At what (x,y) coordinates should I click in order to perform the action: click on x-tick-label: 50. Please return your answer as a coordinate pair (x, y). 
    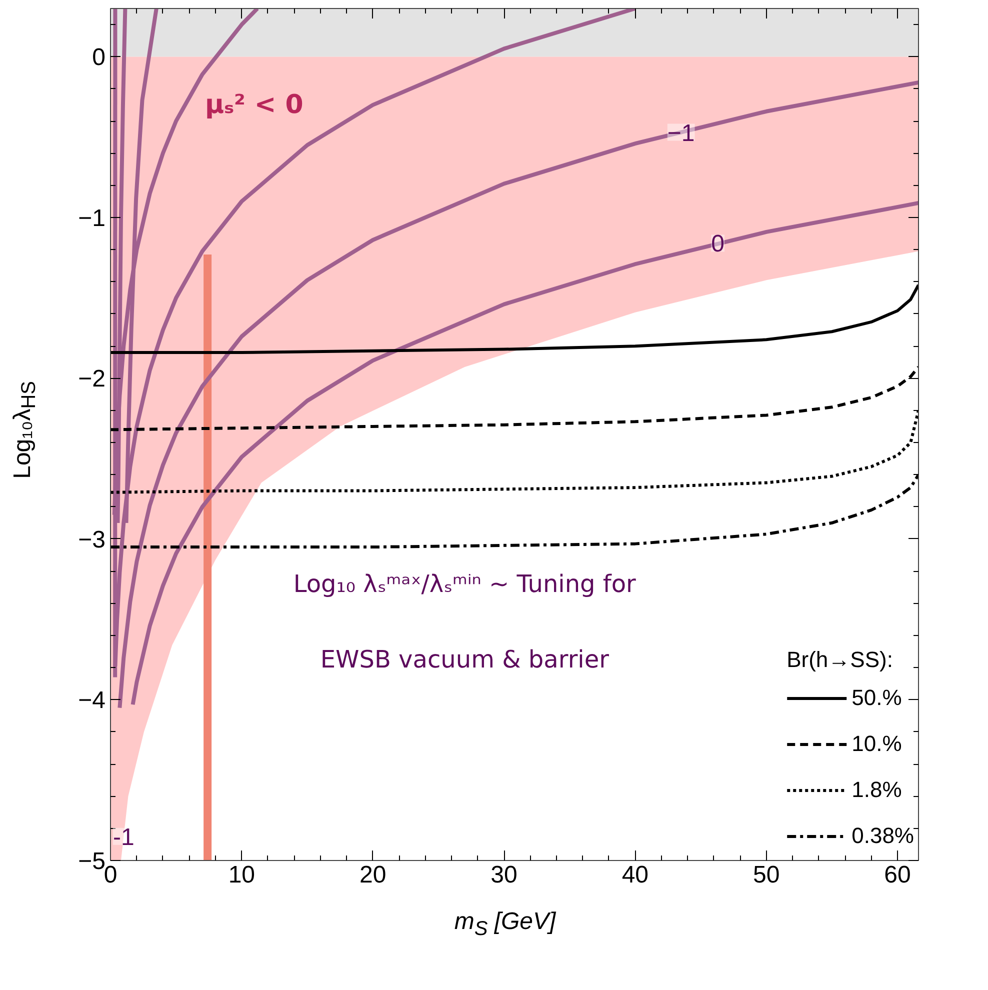
    Looking at the image, I should click on (766, 875).